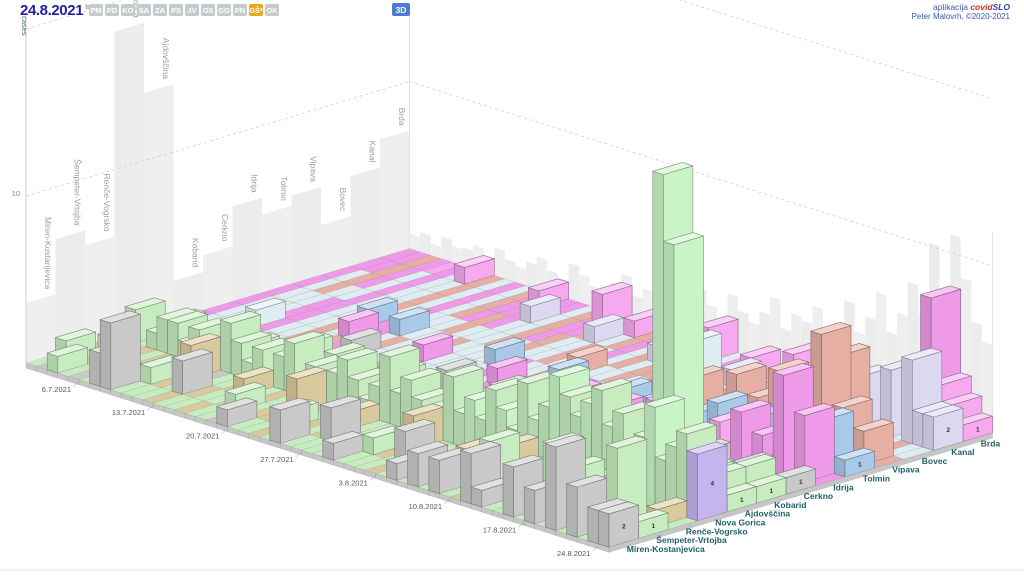  I want to click on region-button-row: PM PD KO SA ZA PS JV OS GO PN GŠ* OK, so click(184, 10).